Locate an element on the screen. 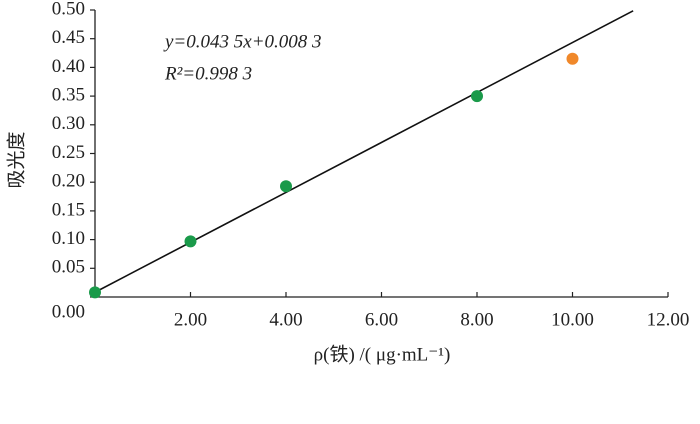  x-tick-label: 6.00 is located at coordinates (381, 319).